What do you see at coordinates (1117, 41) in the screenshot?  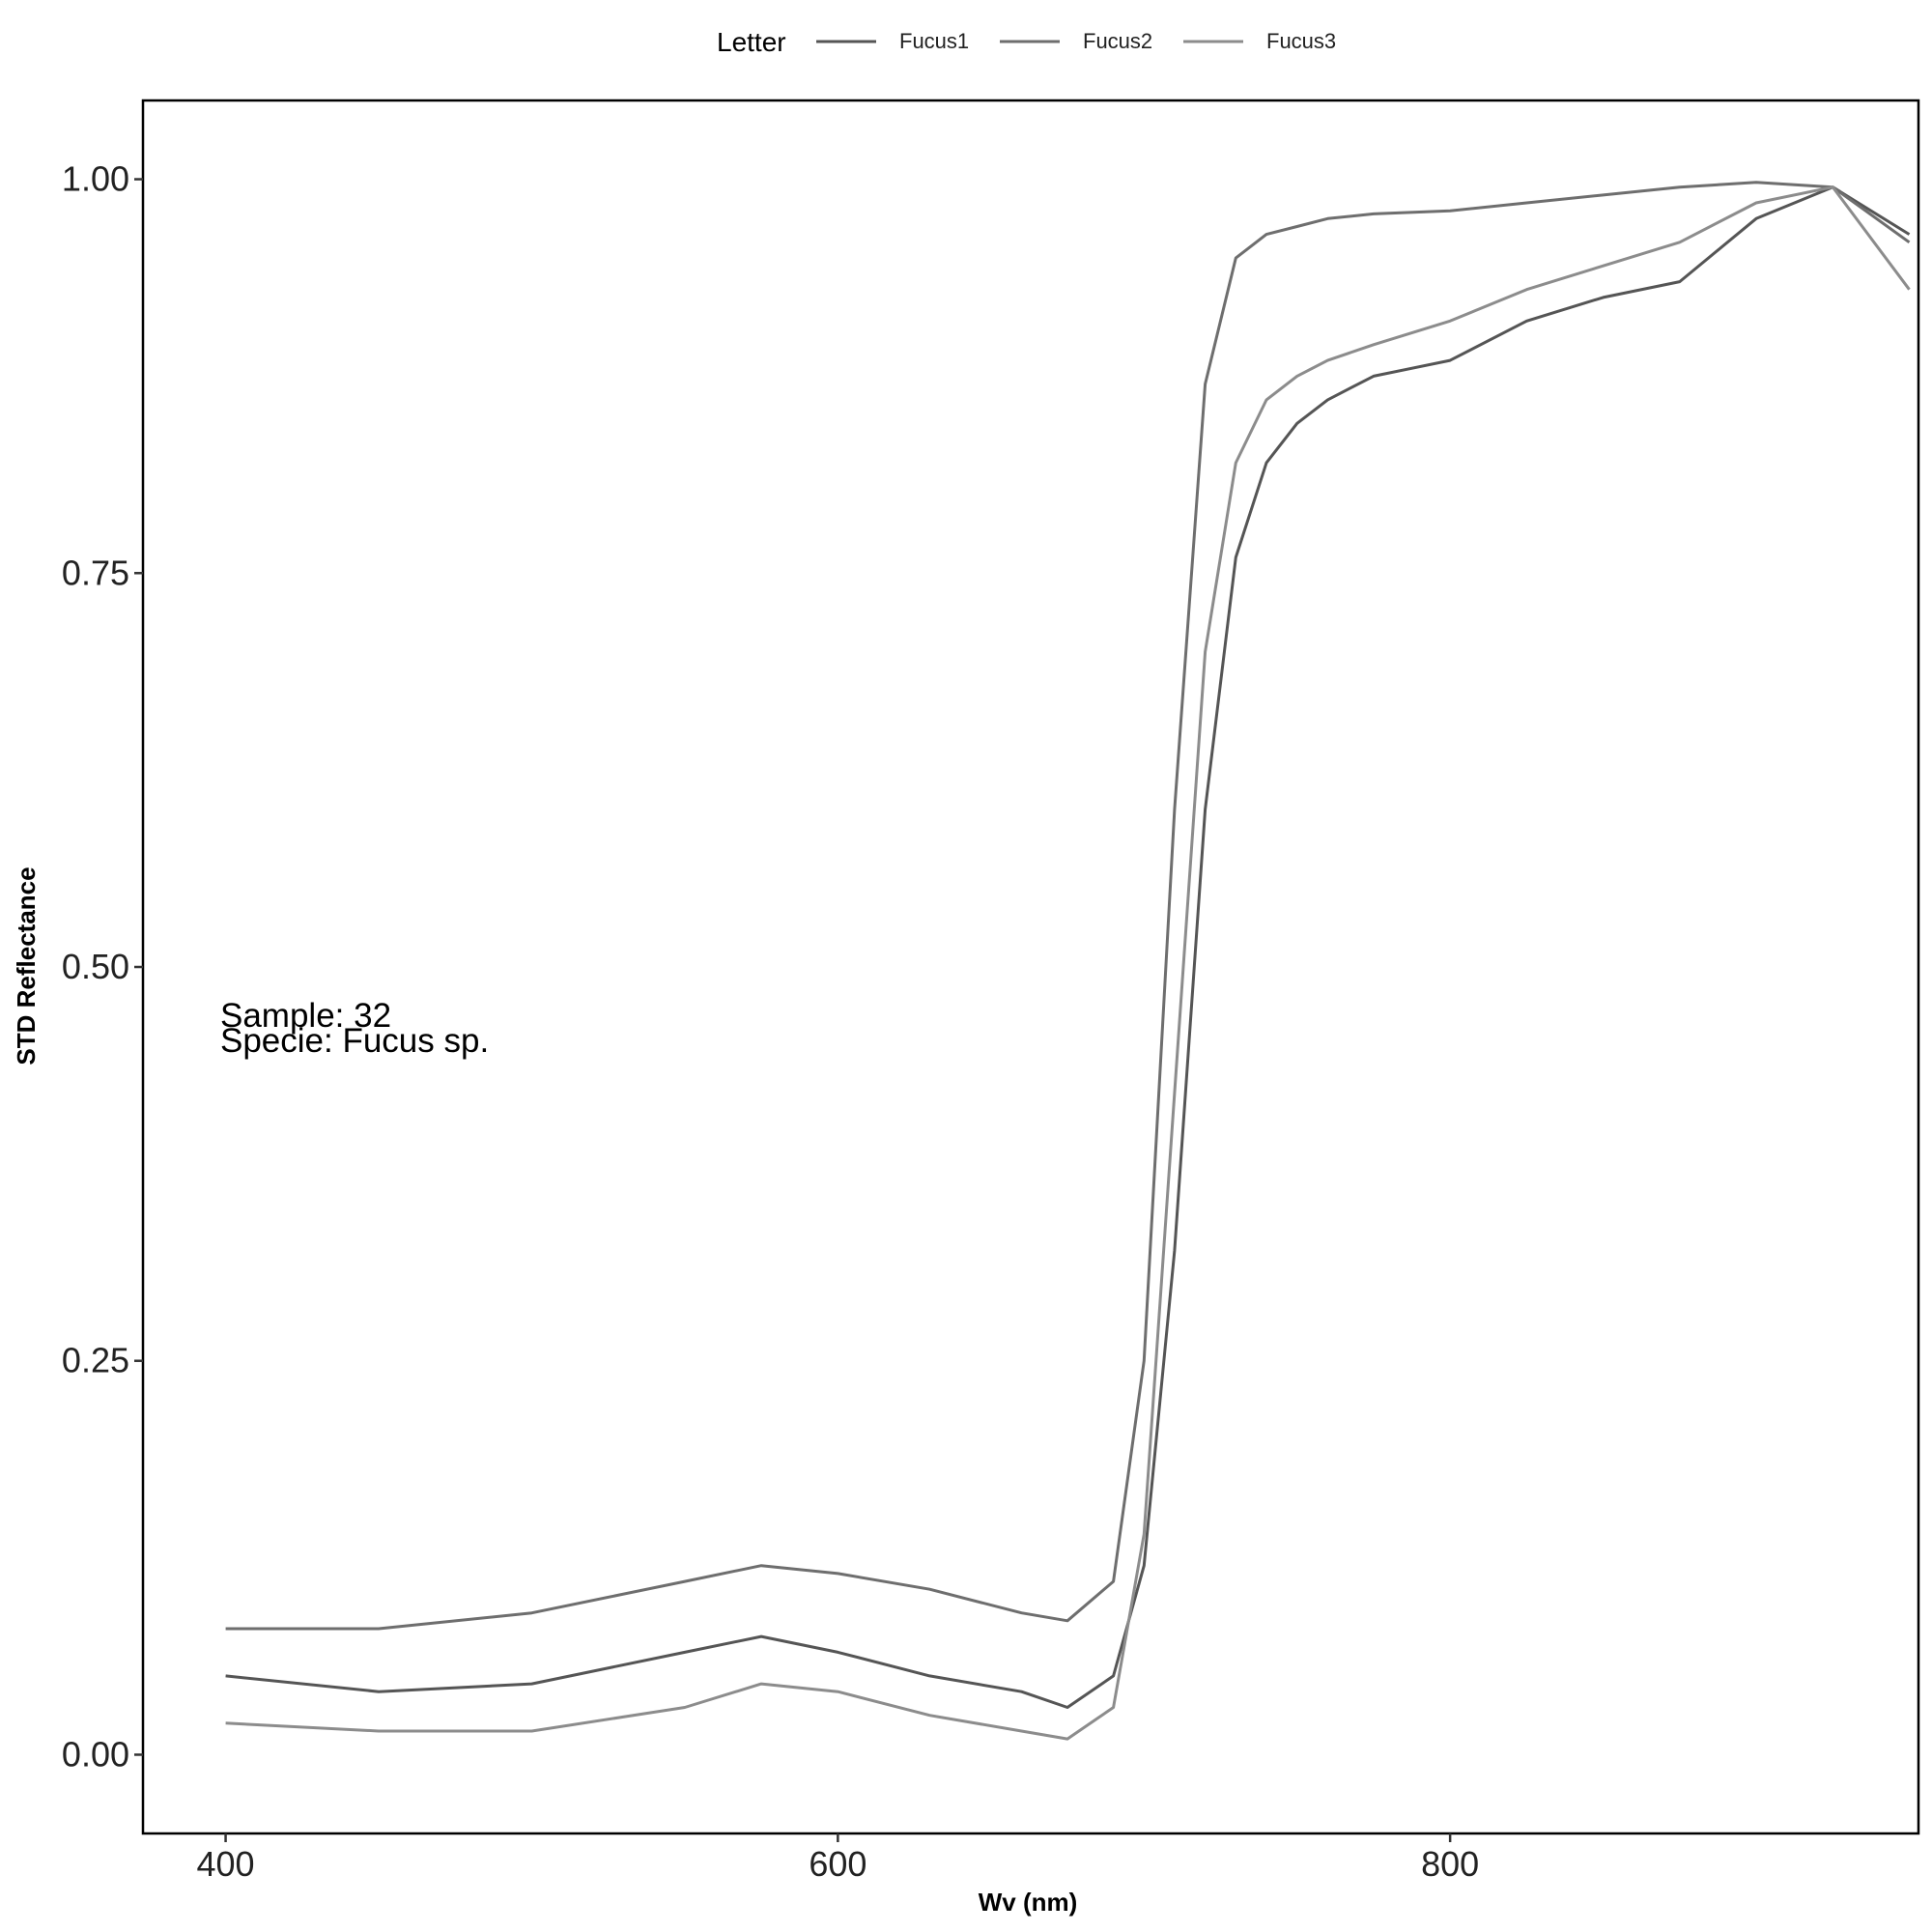 I see `legend-label-fucus2: Fucus2` at bounding box center [1117, 41].